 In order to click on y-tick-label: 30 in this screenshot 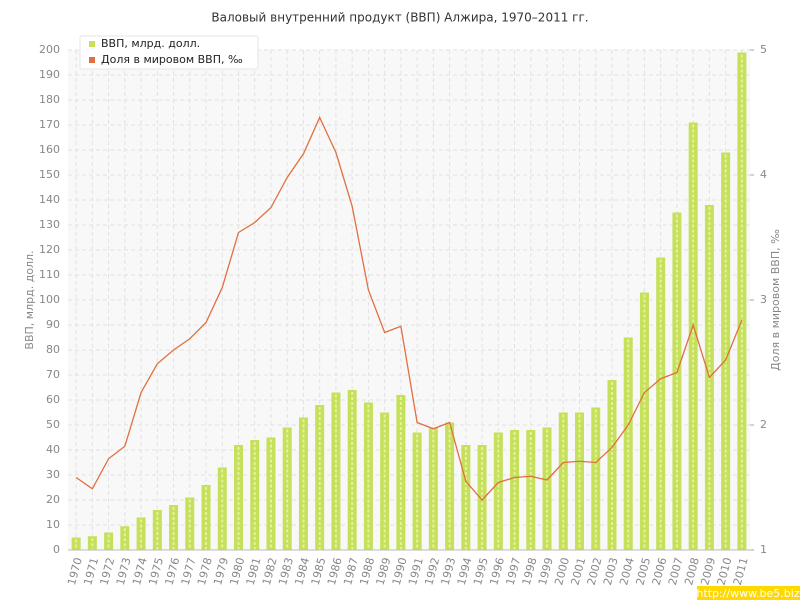, I will do `click(53, 474)`.